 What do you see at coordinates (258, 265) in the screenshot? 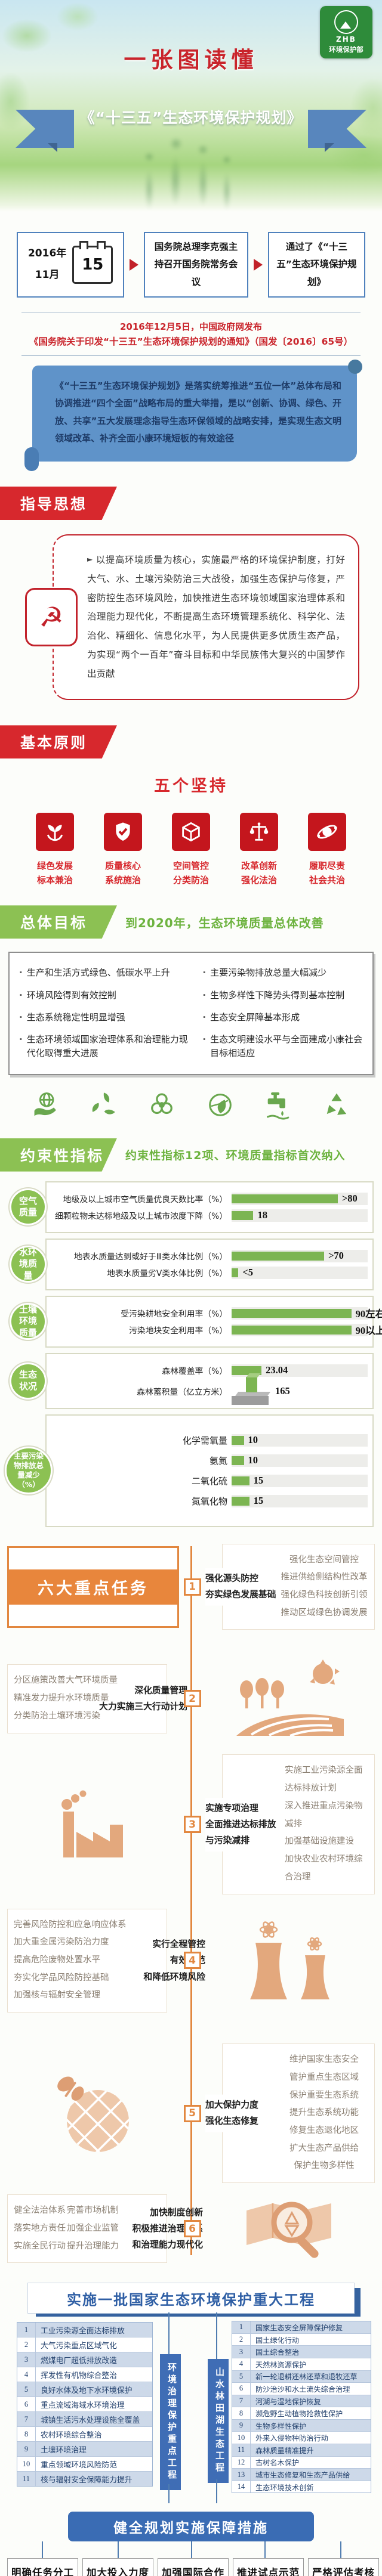
I see `arrow-right-icon` at bounding box center [258, 265].